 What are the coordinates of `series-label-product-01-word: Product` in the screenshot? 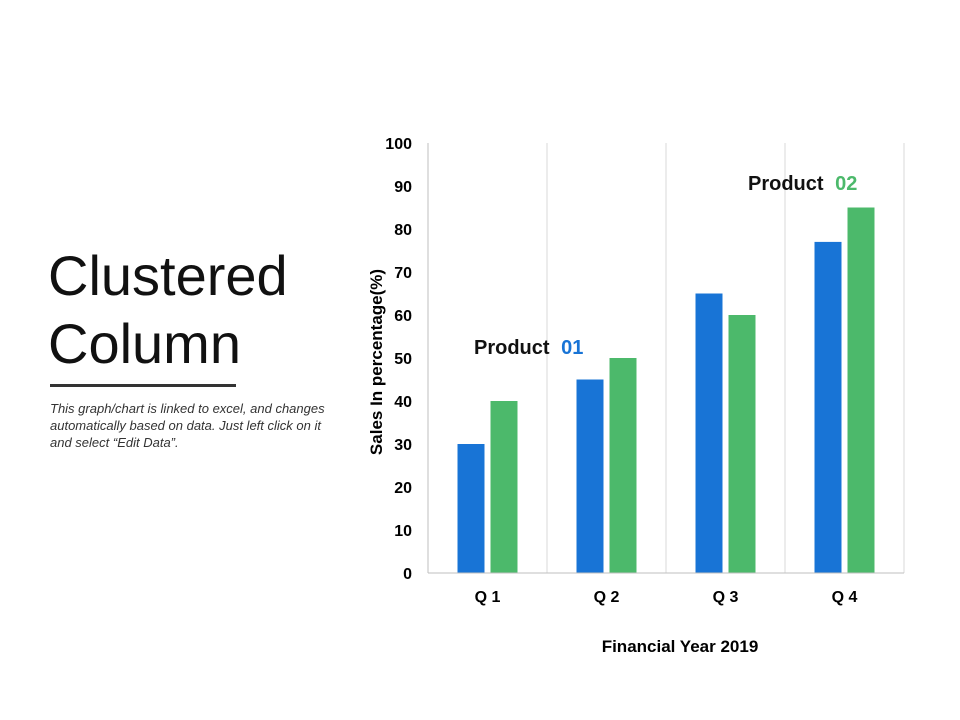 It's located at (512, 348).